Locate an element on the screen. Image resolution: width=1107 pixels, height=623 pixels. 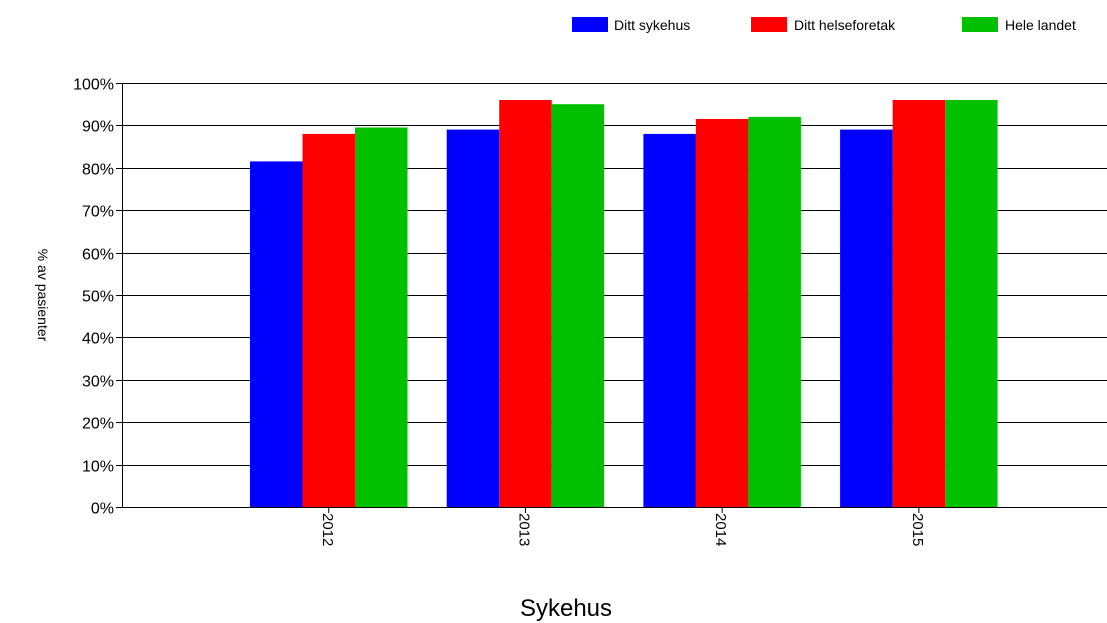
legend-label: Ditt sykehus is located at coordinates (652, 25).